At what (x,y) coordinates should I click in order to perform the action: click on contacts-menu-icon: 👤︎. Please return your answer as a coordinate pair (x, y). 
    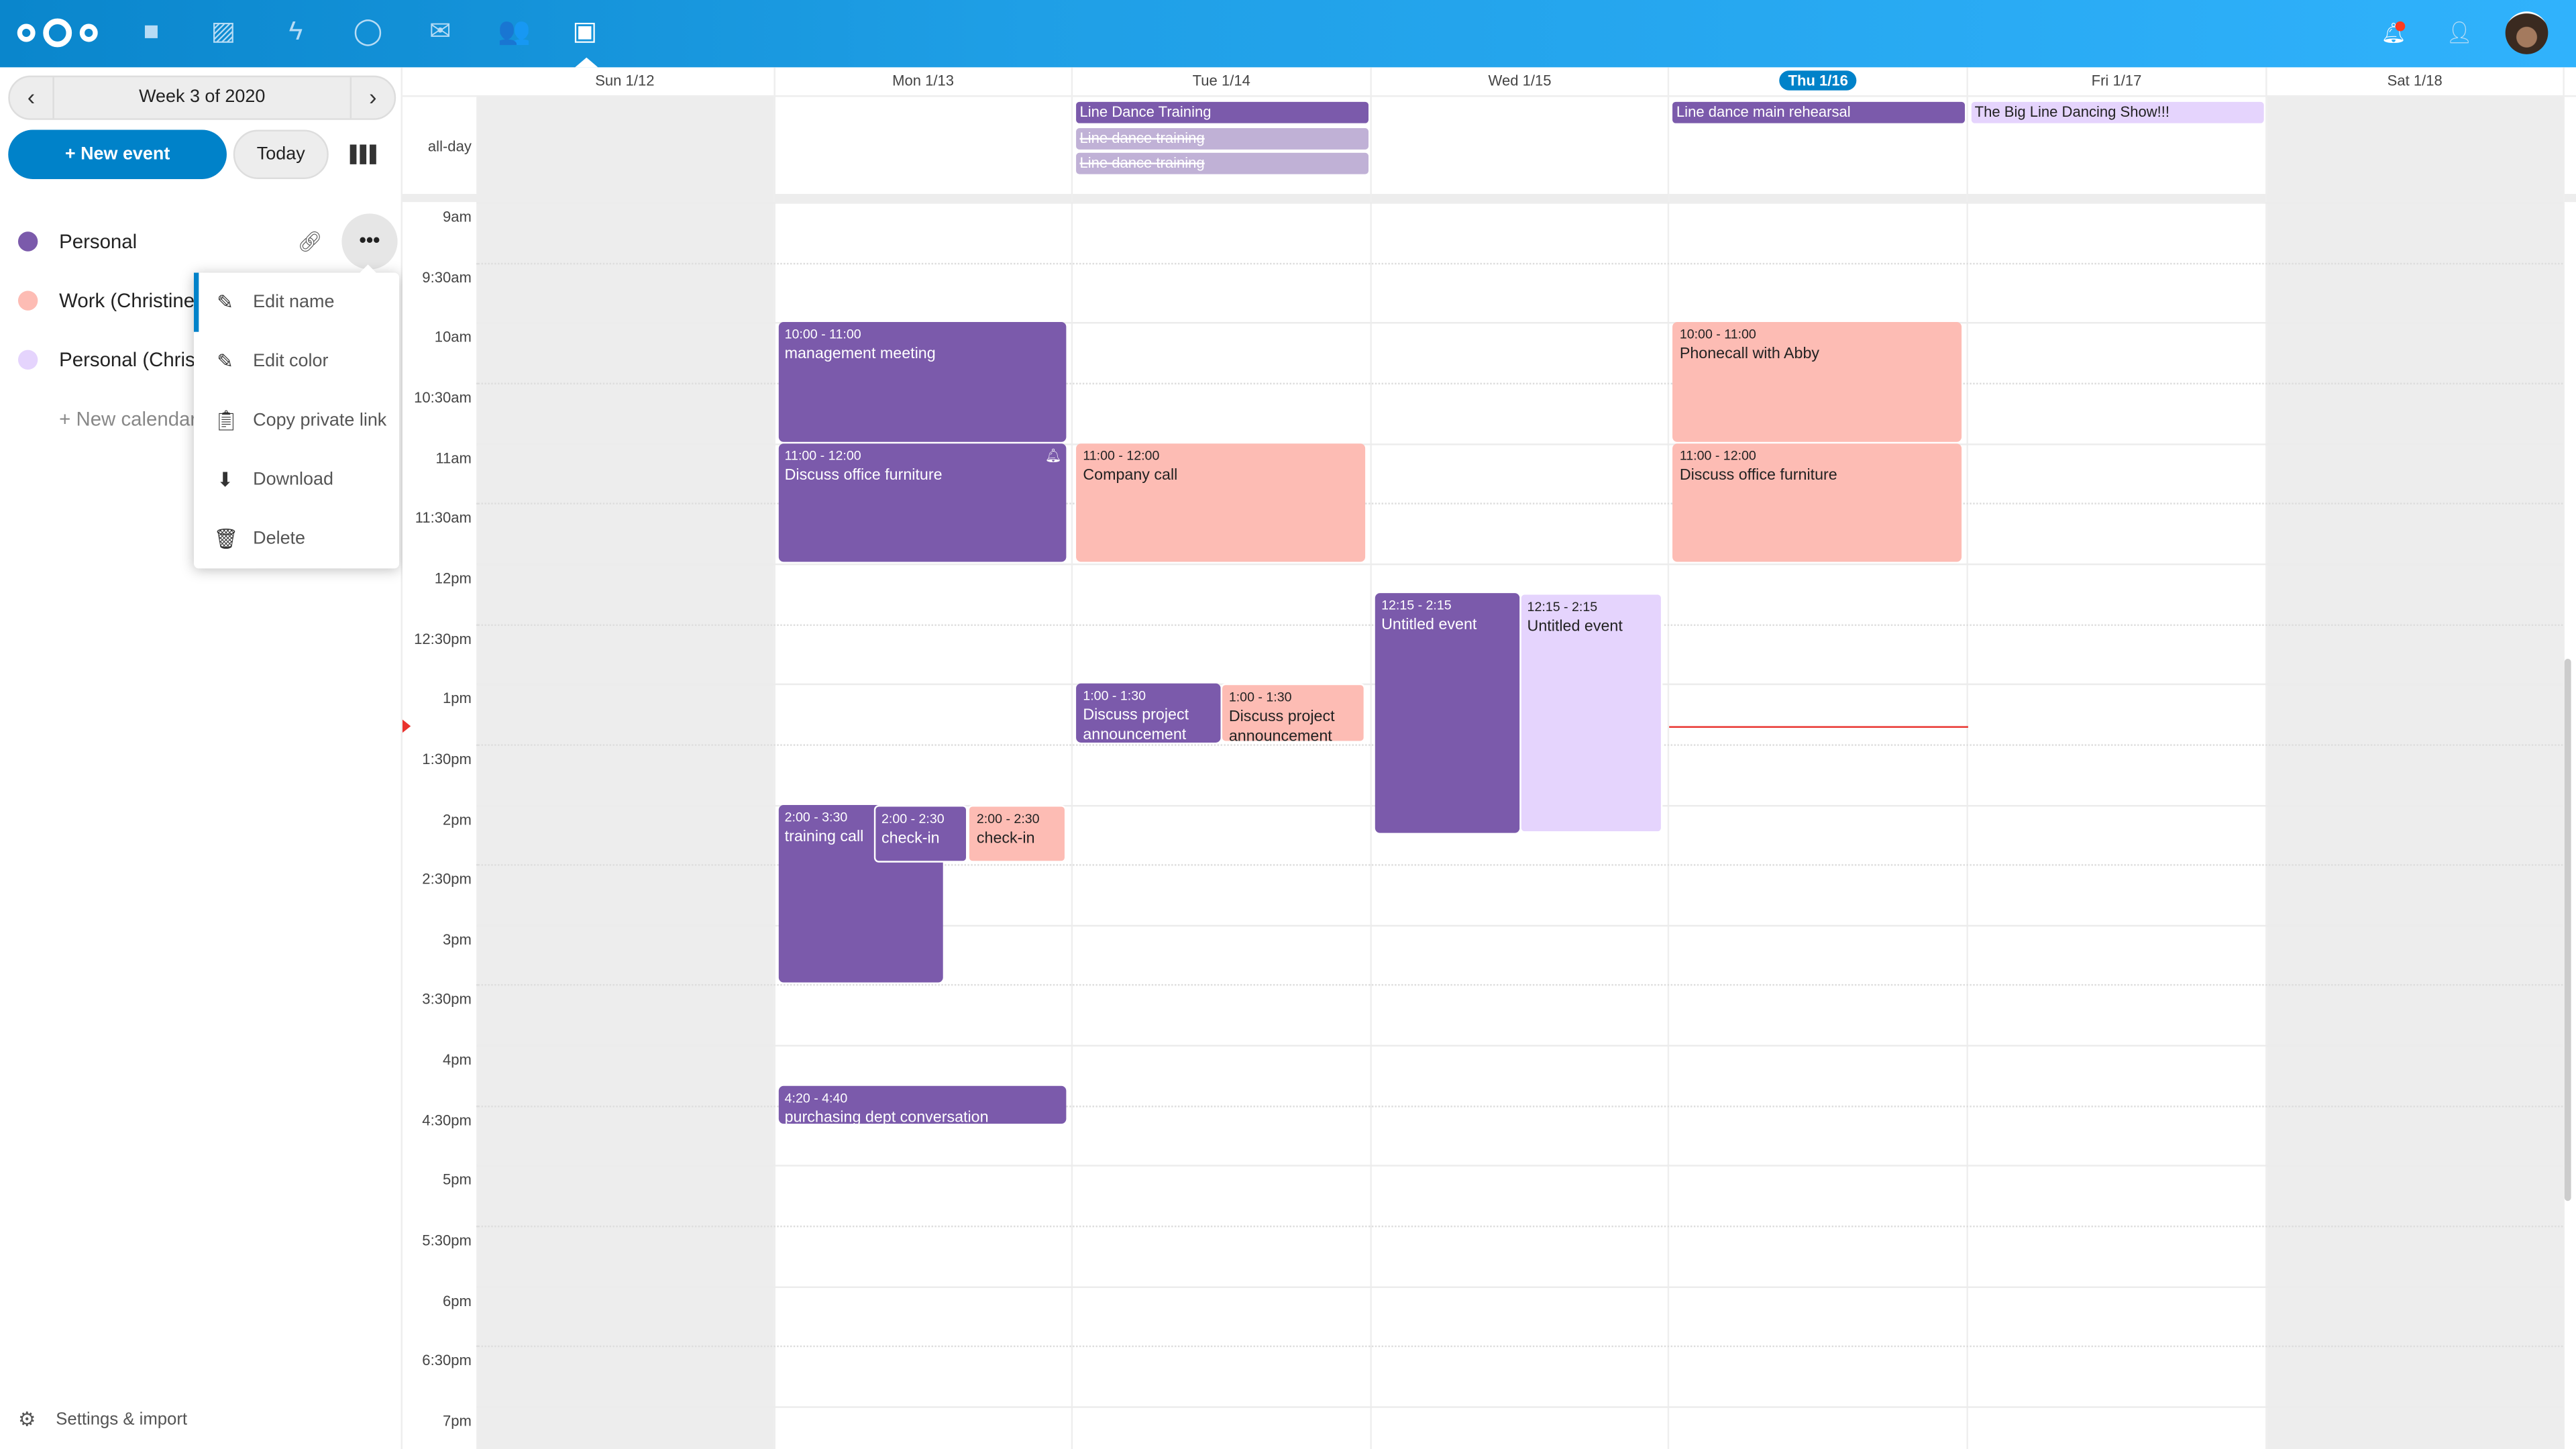
    Looking at the image, I should click on (2459, 32).